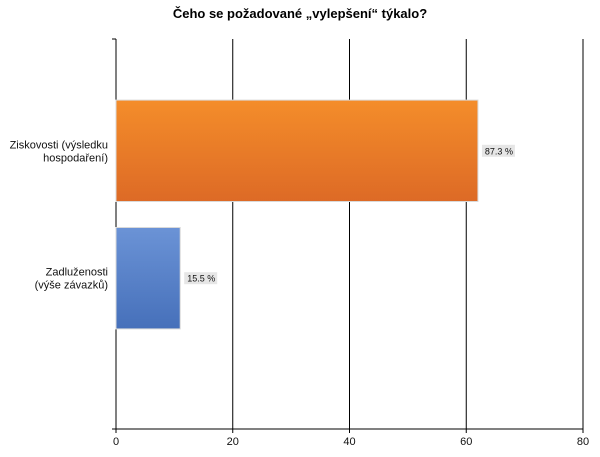 The image size is (600, 457). Describe the element at coordinates (466, 442) in the screenshot. I see `x-tick-label: 60` at that location.